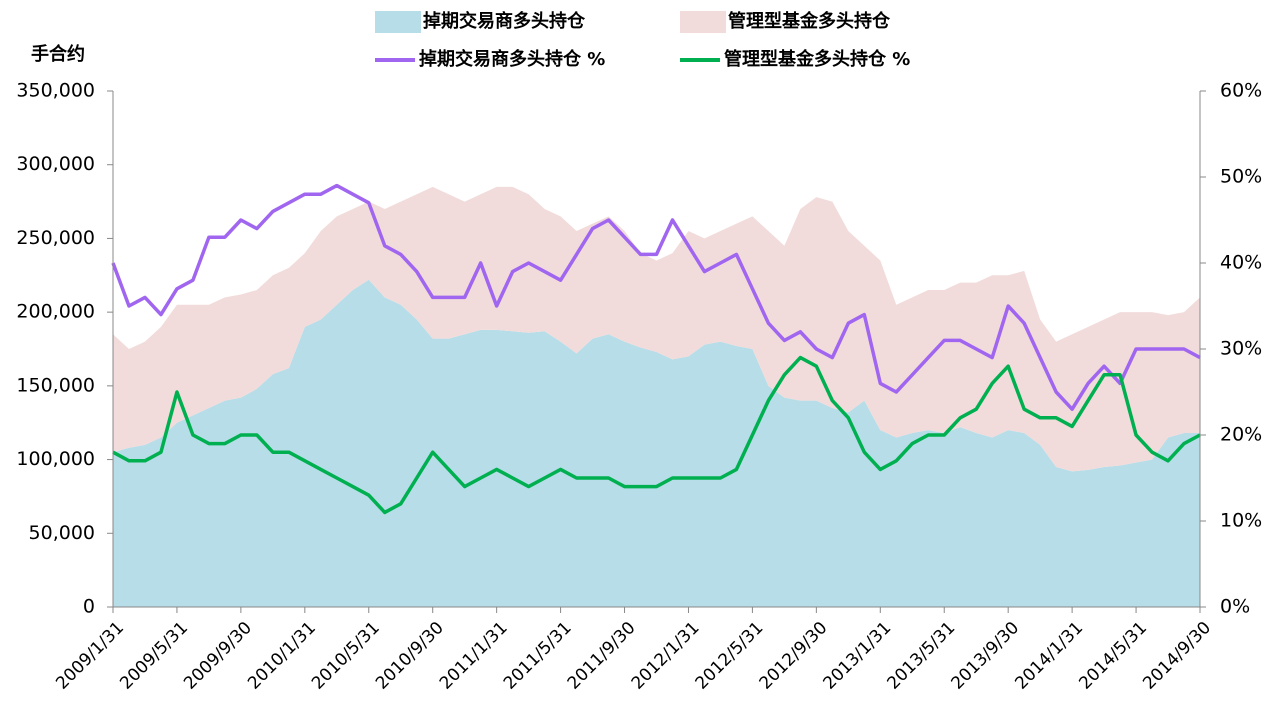  What do you see at coordinates (55, 459) in the screenshot?
I see `y-tick-label: 100,000` at bounding box center [55, 459].